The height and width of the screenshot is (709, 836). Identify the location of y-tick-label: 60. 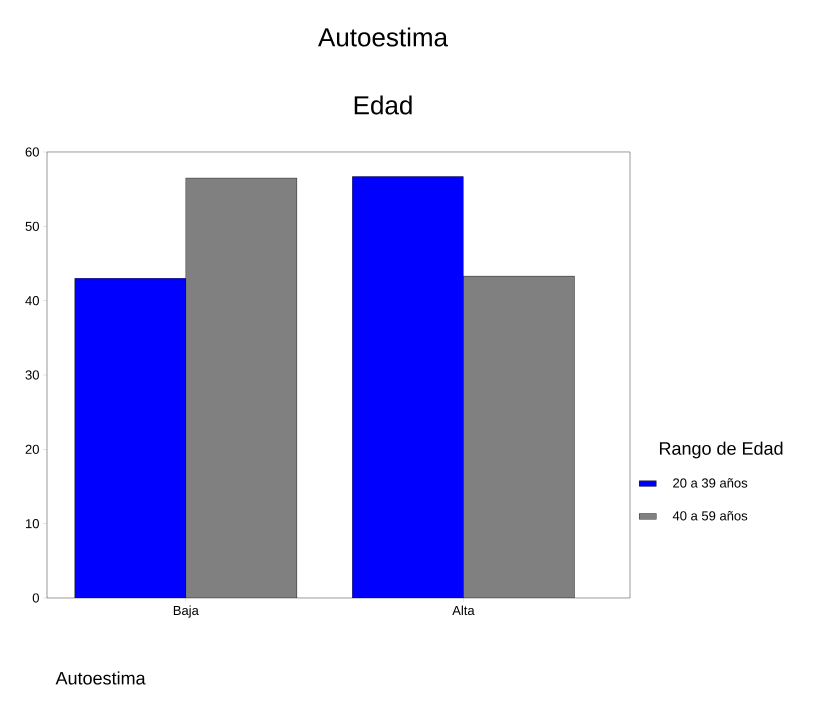
(32, 152).